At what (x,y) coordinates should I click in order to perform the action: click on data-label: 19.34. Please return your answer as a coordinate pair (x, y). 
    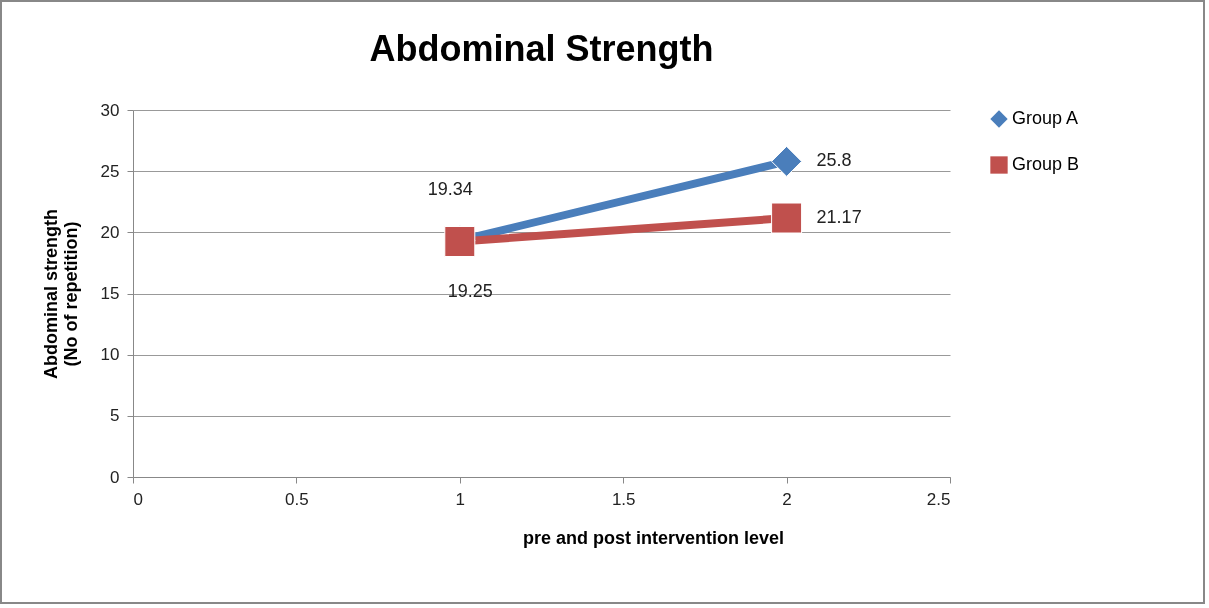
    Looking at the image, I should click on (450, 189).